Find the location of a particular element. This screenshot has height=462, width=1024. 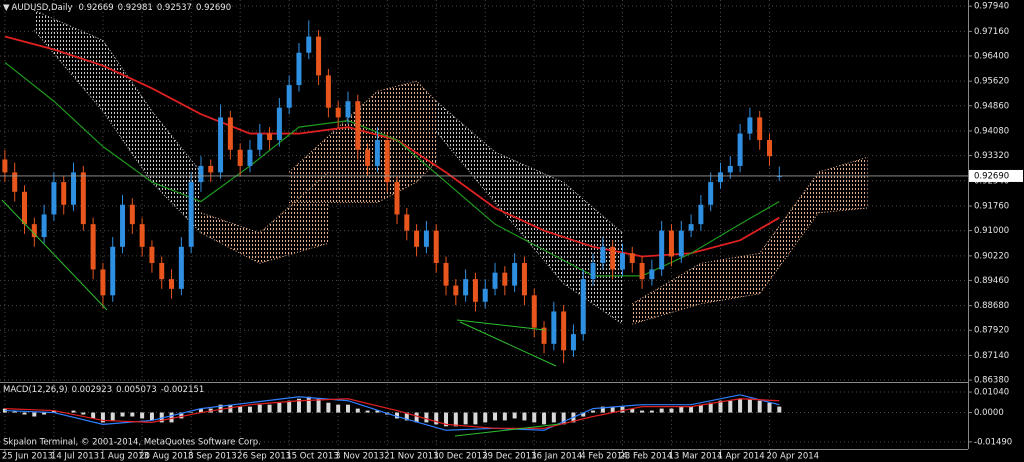

x-tick-label: 14 Jul 2013 is located at coordinates (75, 457).